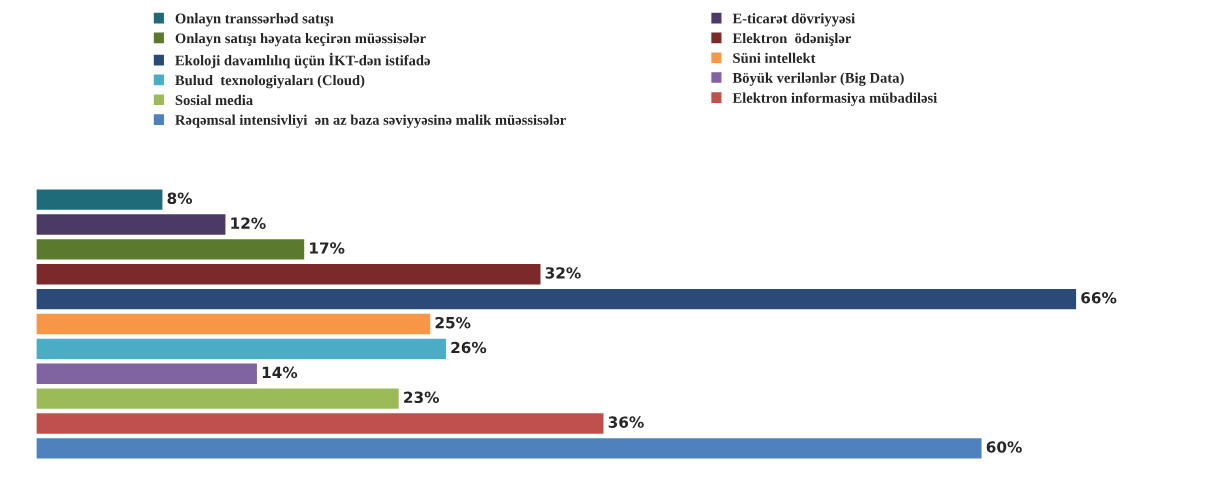  I want to click on legend-label: Elektron informasiya mübadiləsi, so click(834, 99).